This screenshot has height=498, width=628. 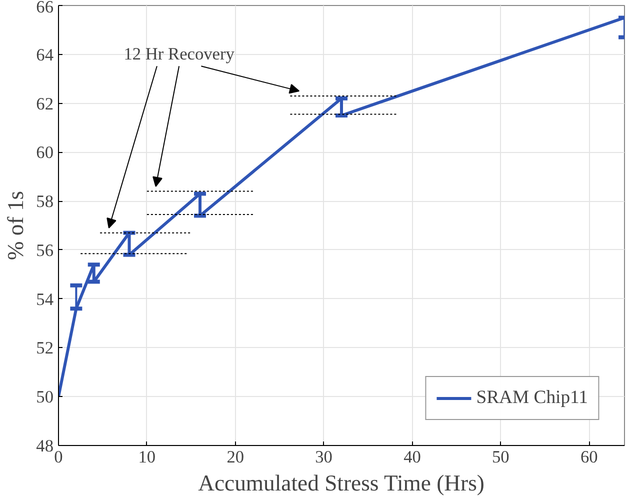 What do you see at coordinates (45, 397) in the screenshot?
I see `y-tick-label: 50` at bounding box center [45, 397].